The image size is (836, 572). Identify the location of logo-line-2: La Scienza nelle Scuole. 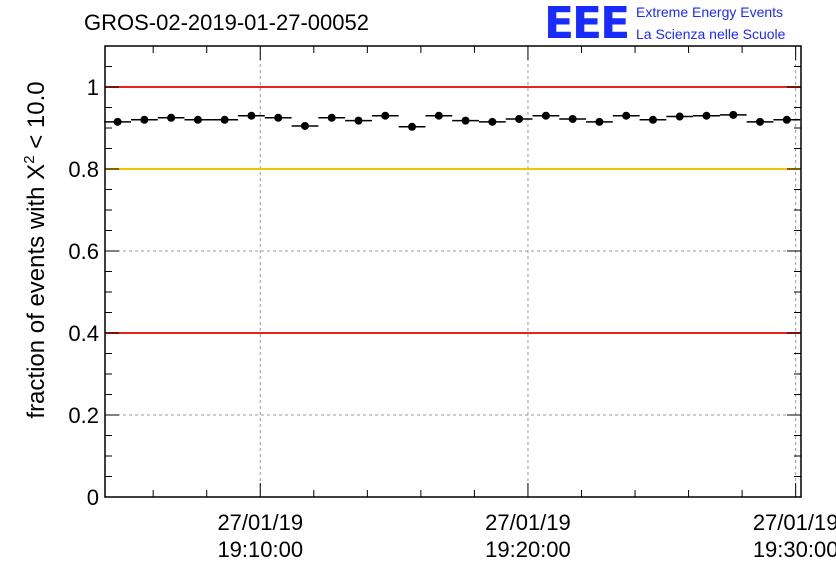
(711, 34).